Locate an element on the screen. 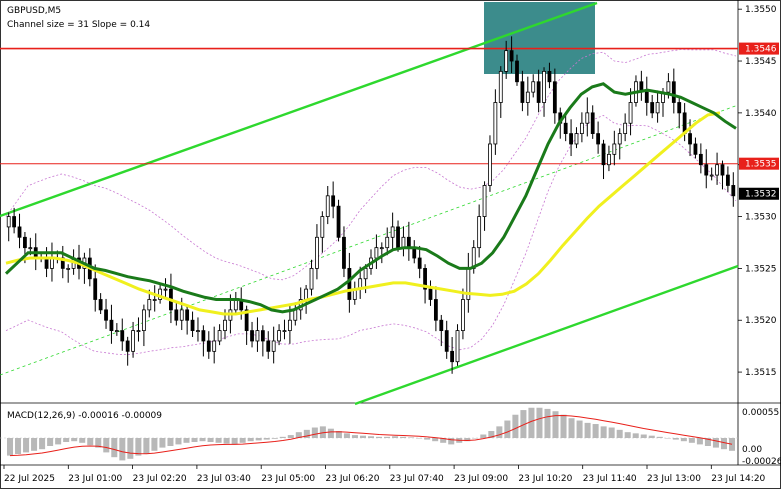 The width and height of the screenshot is (781, 489). macd-signal-line is located at coordinates (371, 435).